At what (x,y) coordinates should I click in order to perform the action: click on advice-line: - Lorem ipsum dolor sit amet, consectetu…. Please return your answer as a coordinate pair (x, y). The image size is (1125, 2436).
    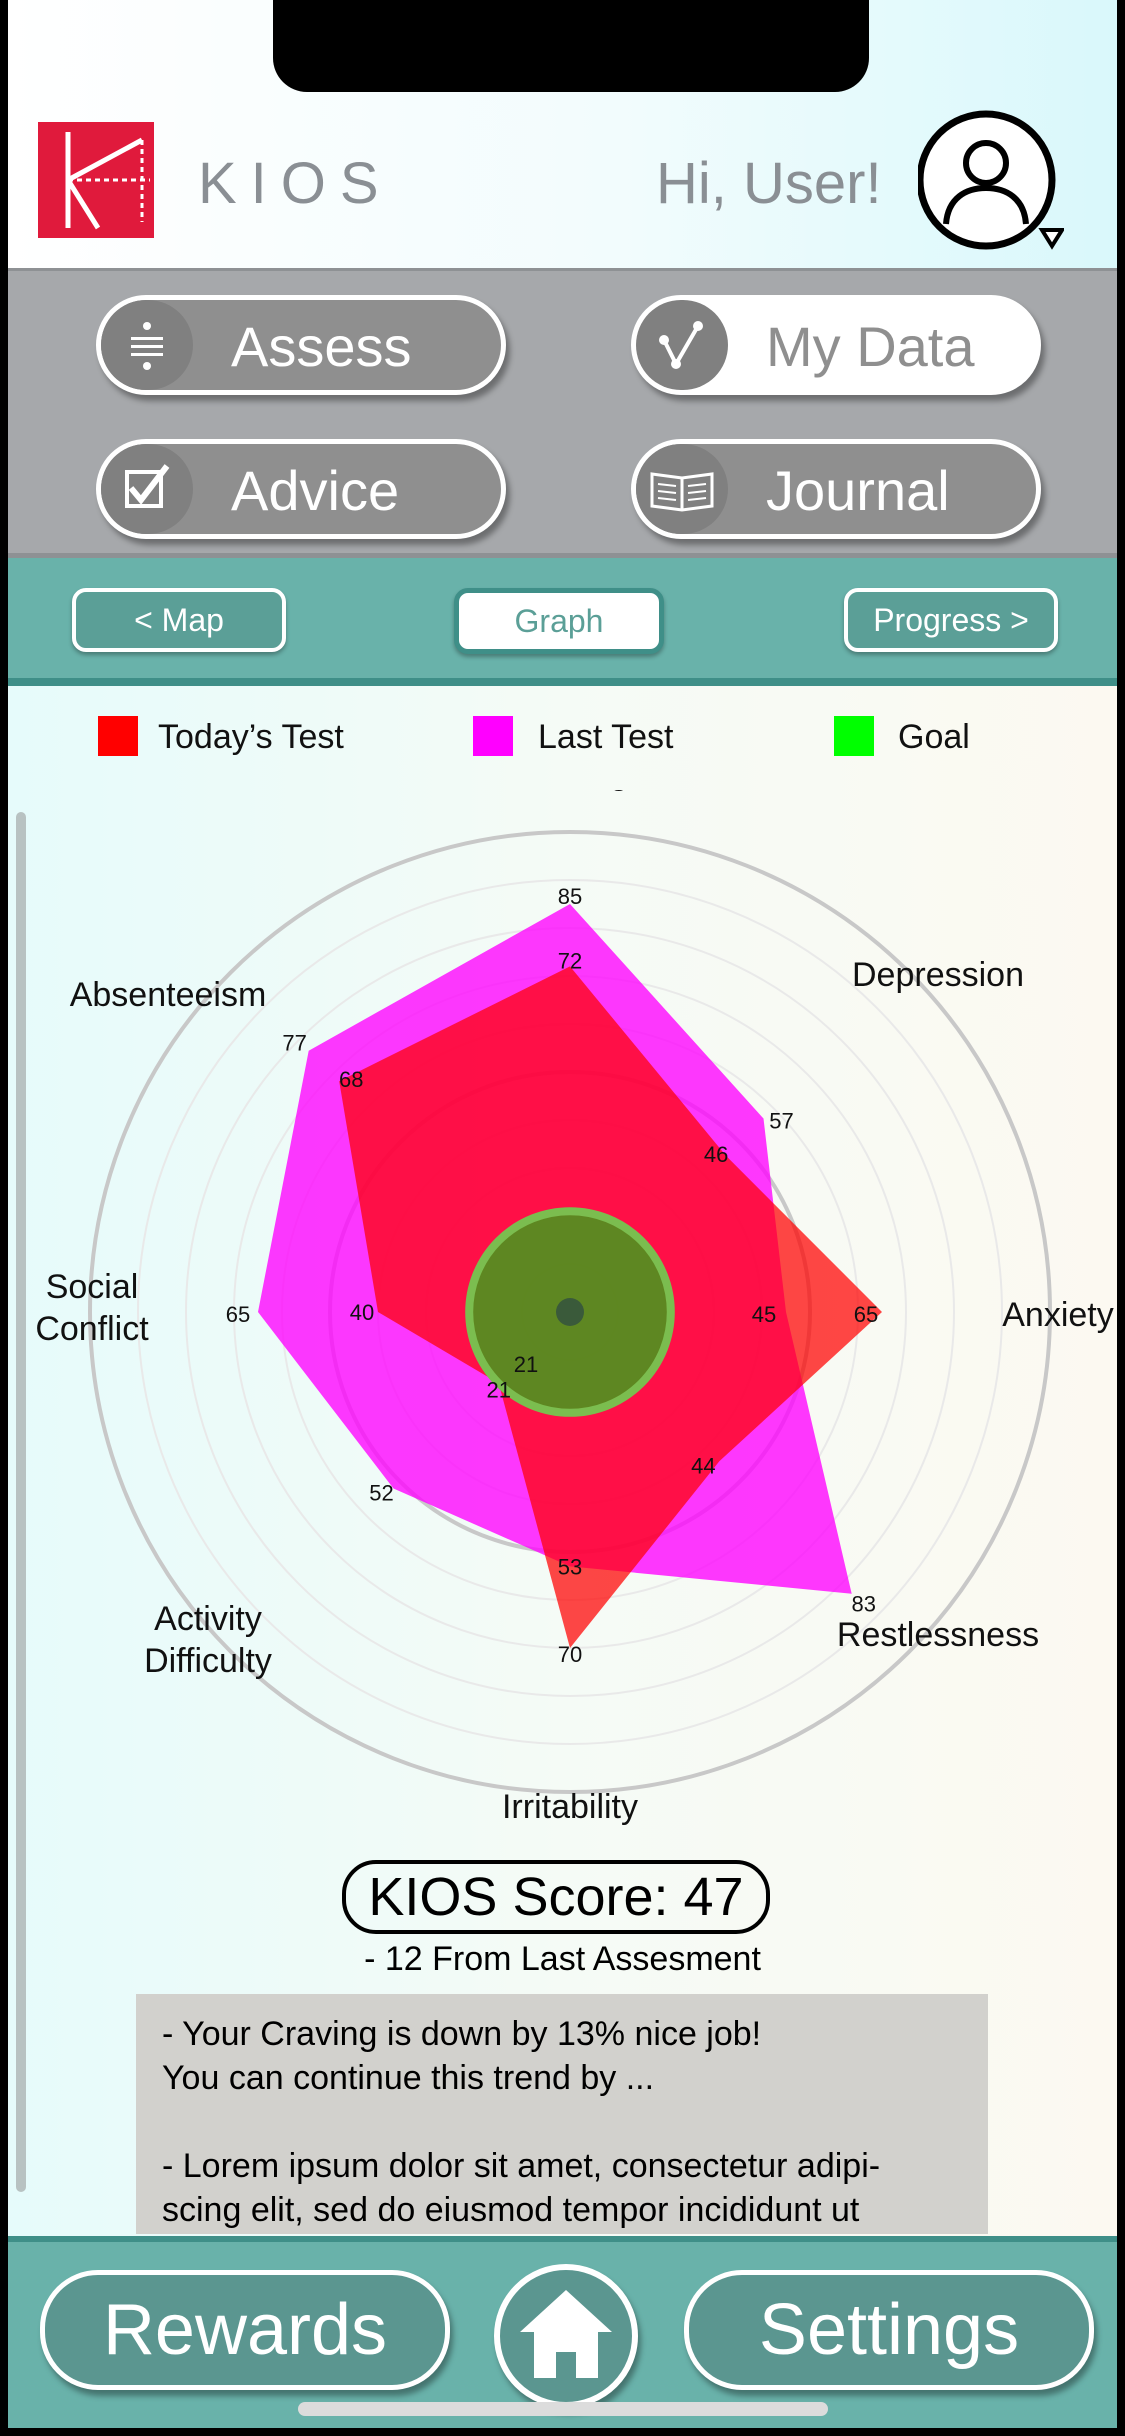
    Looking at the image, I should click on (521, 2166).